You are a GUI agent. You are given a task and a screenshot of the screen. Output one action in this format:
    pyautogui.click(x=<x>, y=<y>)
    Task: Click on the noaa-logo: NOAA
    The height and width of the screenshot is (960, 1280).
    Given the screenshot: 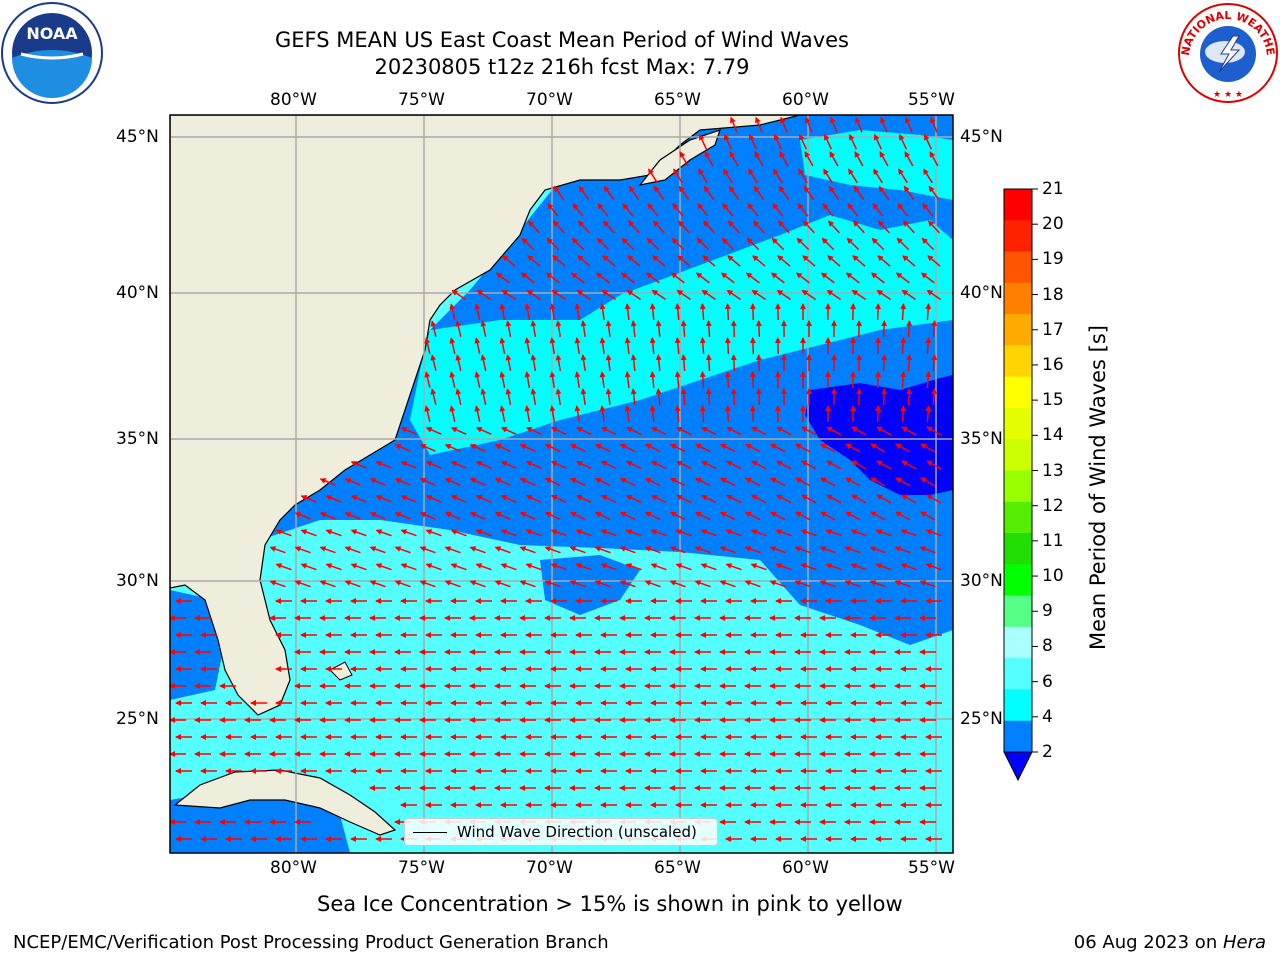 What is the action you would take?
    pyautogui.click(x=52, y=53)
    